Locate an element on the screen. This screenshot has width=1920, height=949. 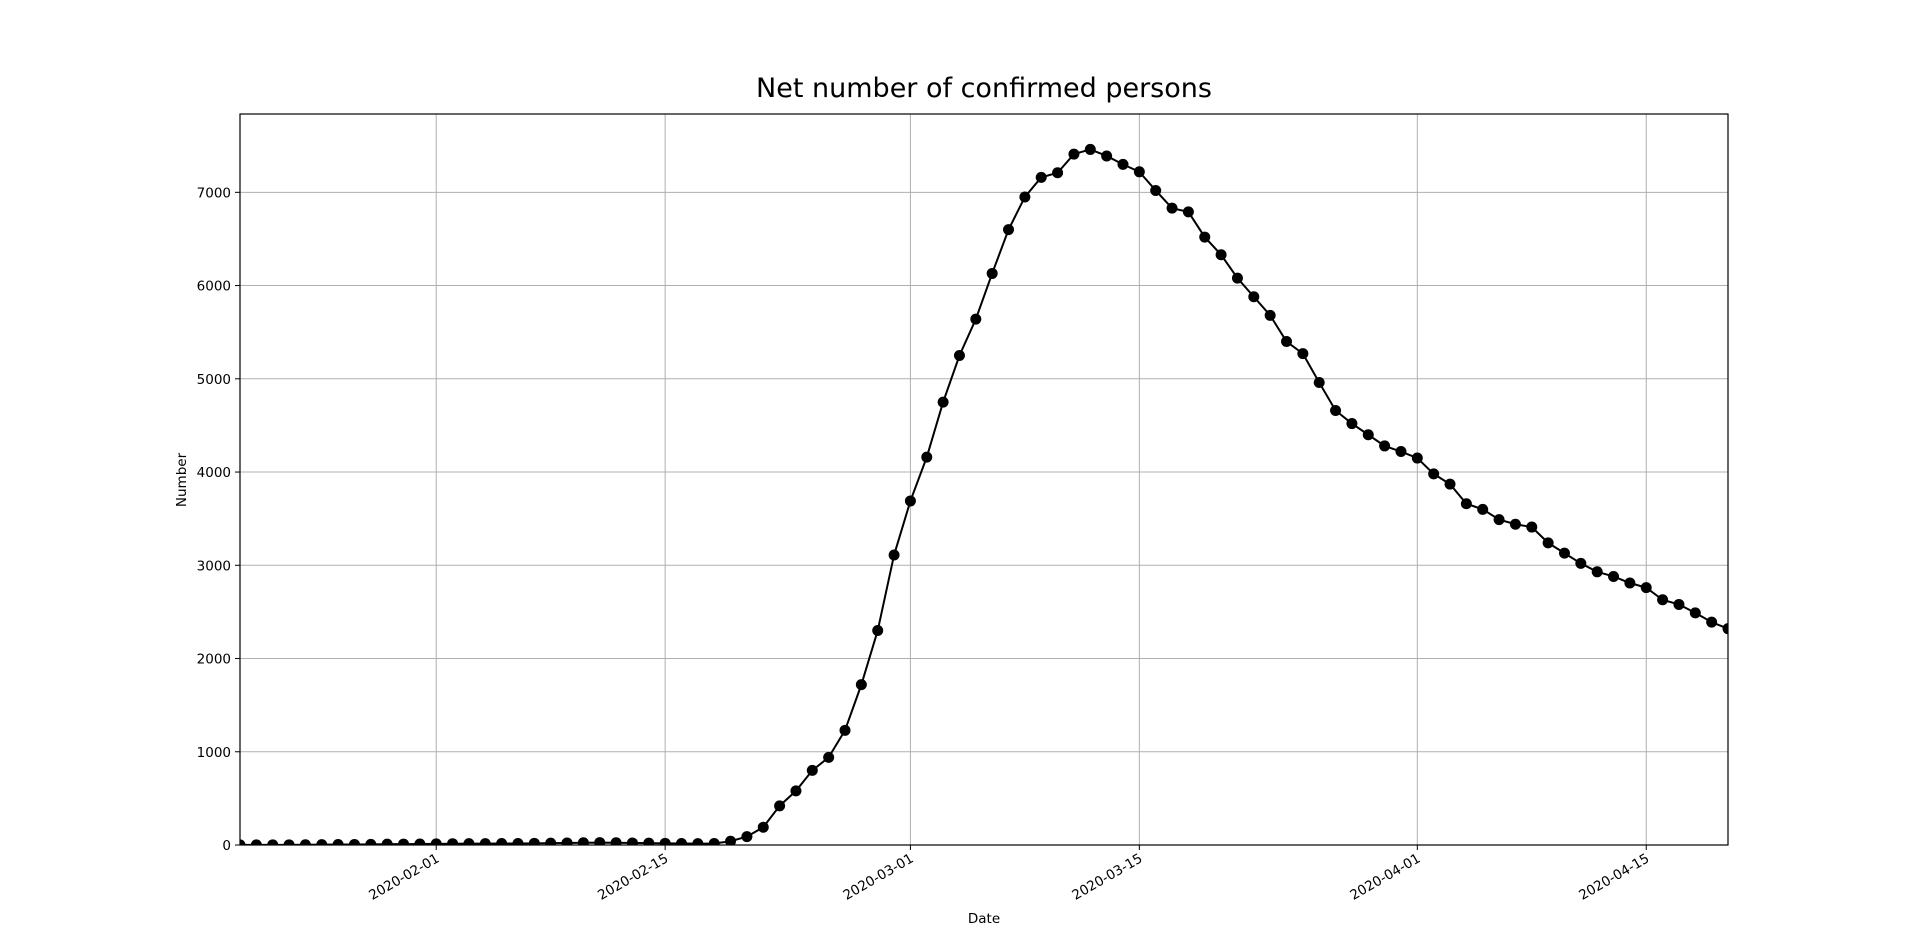
y-axis-label: Number is located at coordinates (182, 479).